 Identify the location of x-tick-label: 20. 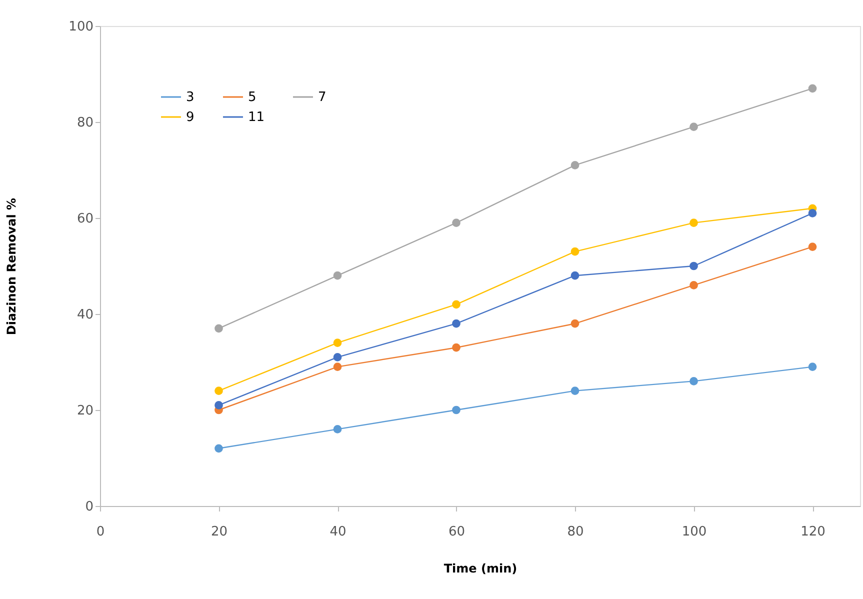
(219, 532).